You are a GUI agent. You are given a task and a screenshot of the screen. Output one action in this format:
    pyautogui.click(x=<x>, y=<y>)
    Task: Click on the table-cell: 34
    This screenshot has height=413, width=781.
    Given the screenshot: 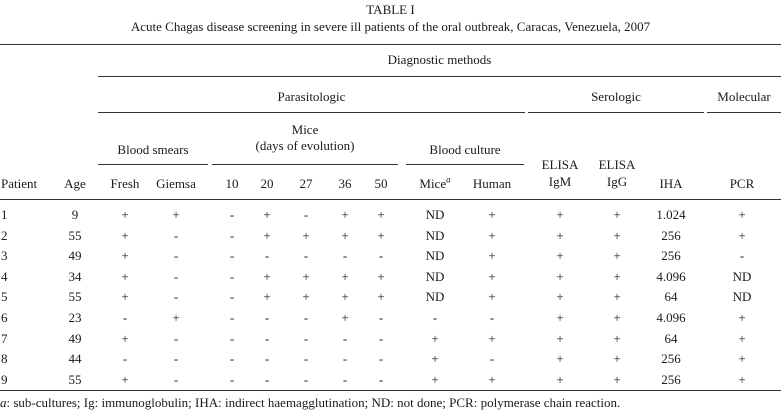 What is the action you would take?
    pyautogui.click(x=75, y=276)
    